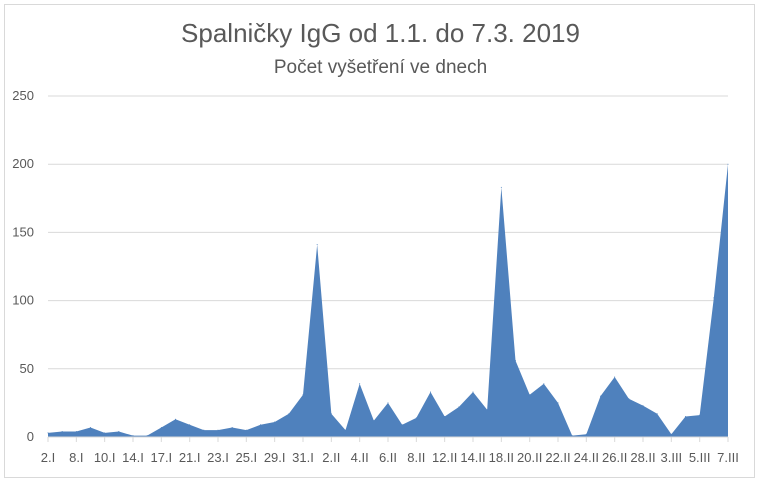 Image resolution: width=761 pixels, height=482 pixels. I want to click on x-tick-label: 5.III, so click(700, 457).